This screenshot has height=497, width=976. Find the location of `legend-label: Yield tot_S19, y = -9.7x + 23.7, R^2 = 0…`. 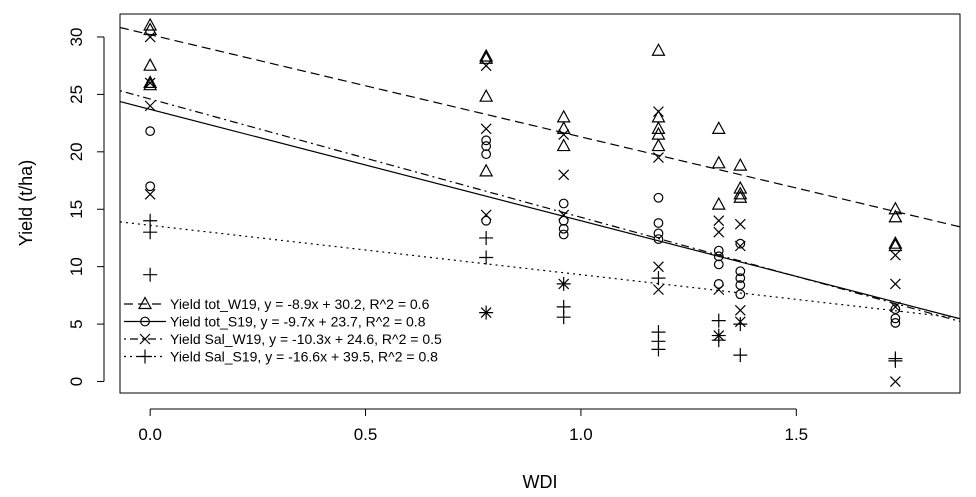

legend-label: Yield tot_S19, y = -9.7x + 23.7, R^2 = 0… is located at coordinates (298, 322).